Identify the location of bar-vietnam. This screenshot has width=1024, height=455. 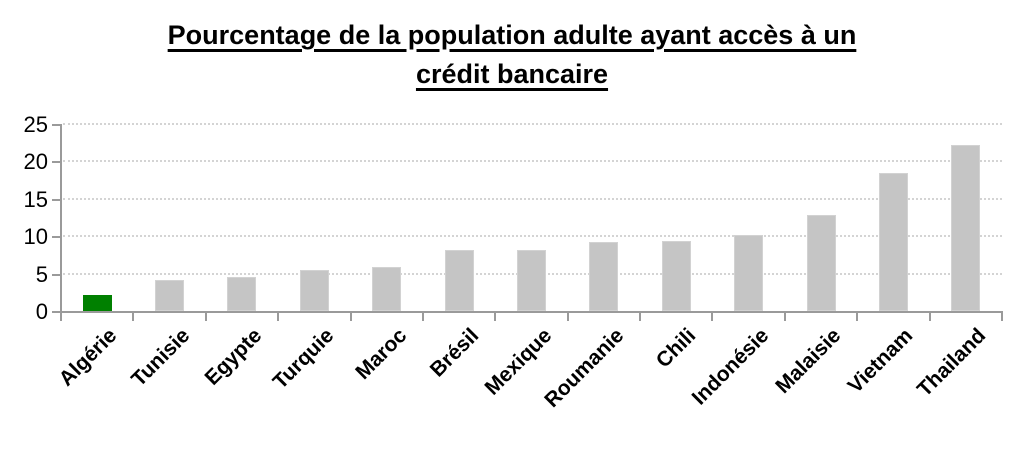
(893, 242).